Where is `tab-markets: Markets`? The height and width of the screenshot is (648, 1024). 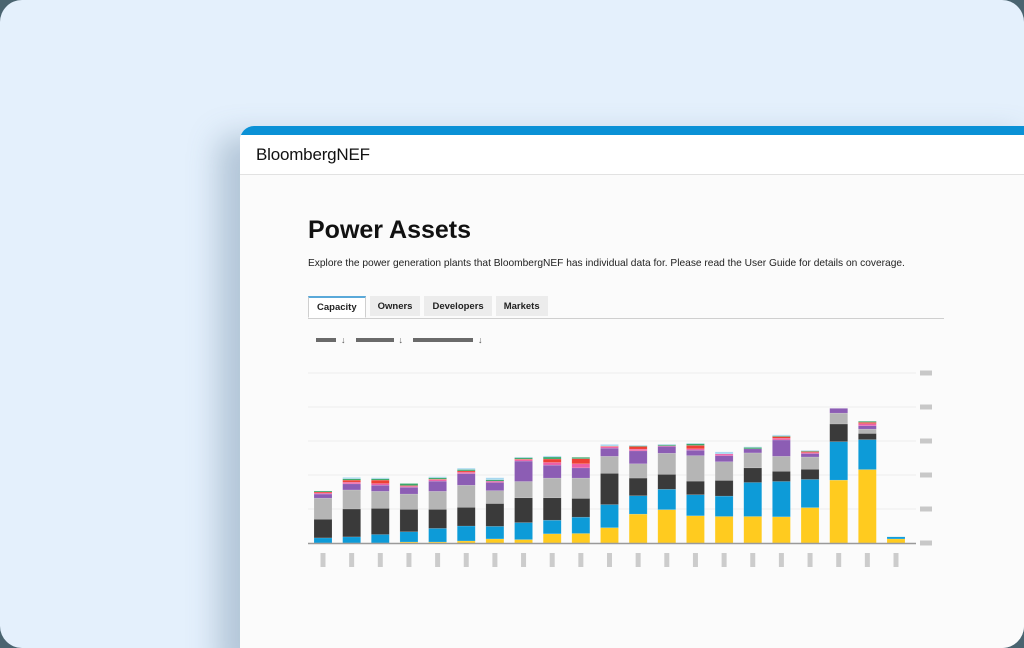
tab-markets: Markets is located at coordinates (521, 306).